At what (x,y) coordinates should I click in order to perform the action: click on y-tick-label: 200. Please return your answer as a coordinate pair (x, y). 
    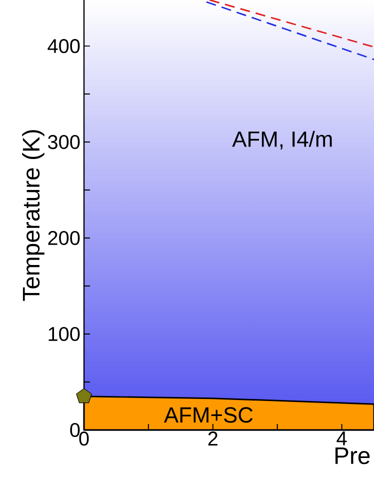
    Looking at the image, I should click on (64, 238).